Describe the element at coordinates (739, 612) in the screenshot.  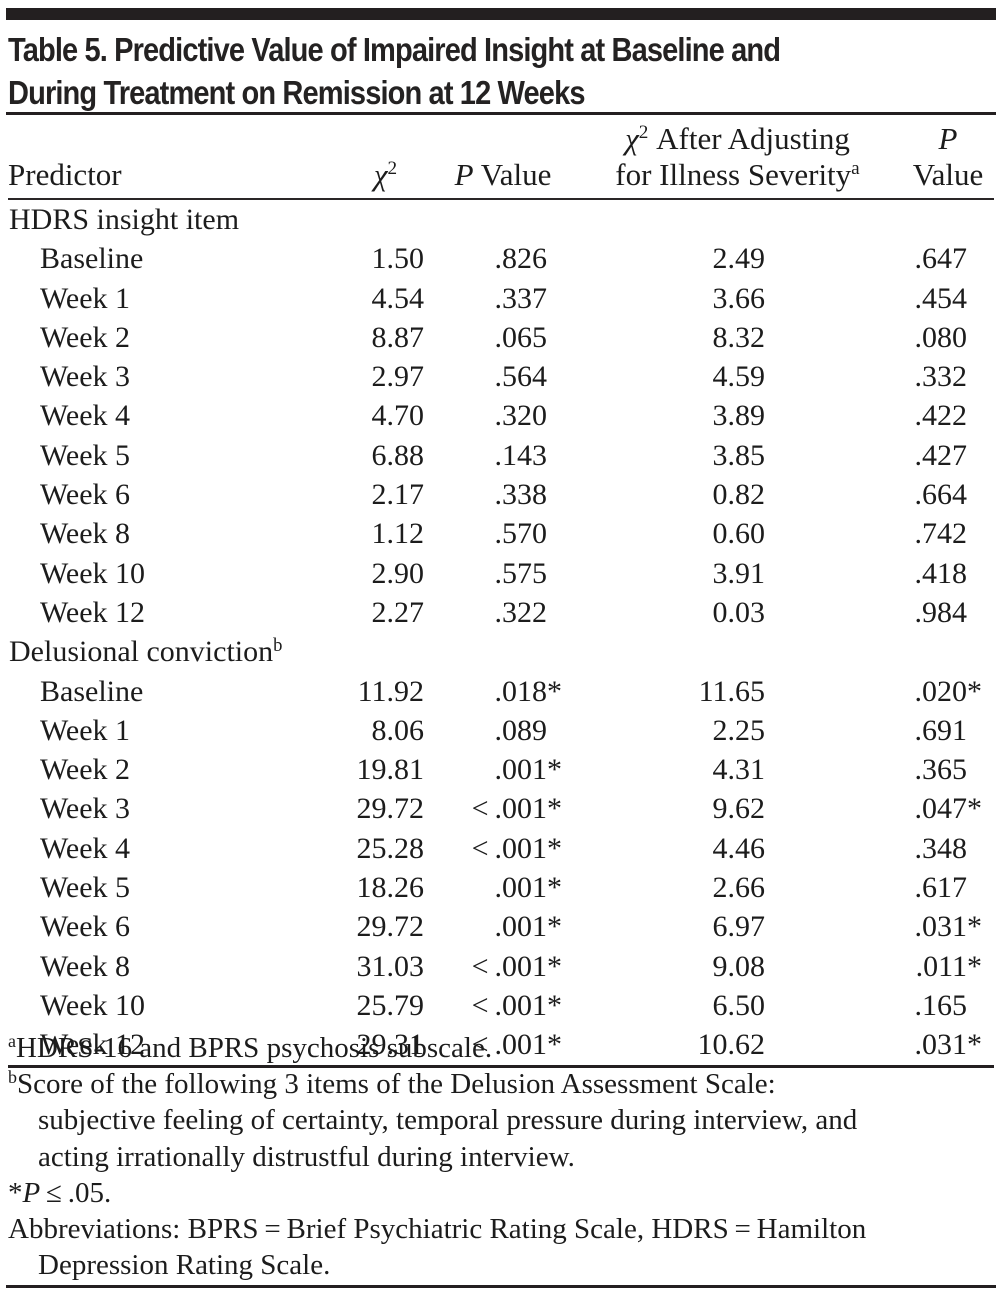
I see `cell-adjusted-chi2: 0.03` at that location.